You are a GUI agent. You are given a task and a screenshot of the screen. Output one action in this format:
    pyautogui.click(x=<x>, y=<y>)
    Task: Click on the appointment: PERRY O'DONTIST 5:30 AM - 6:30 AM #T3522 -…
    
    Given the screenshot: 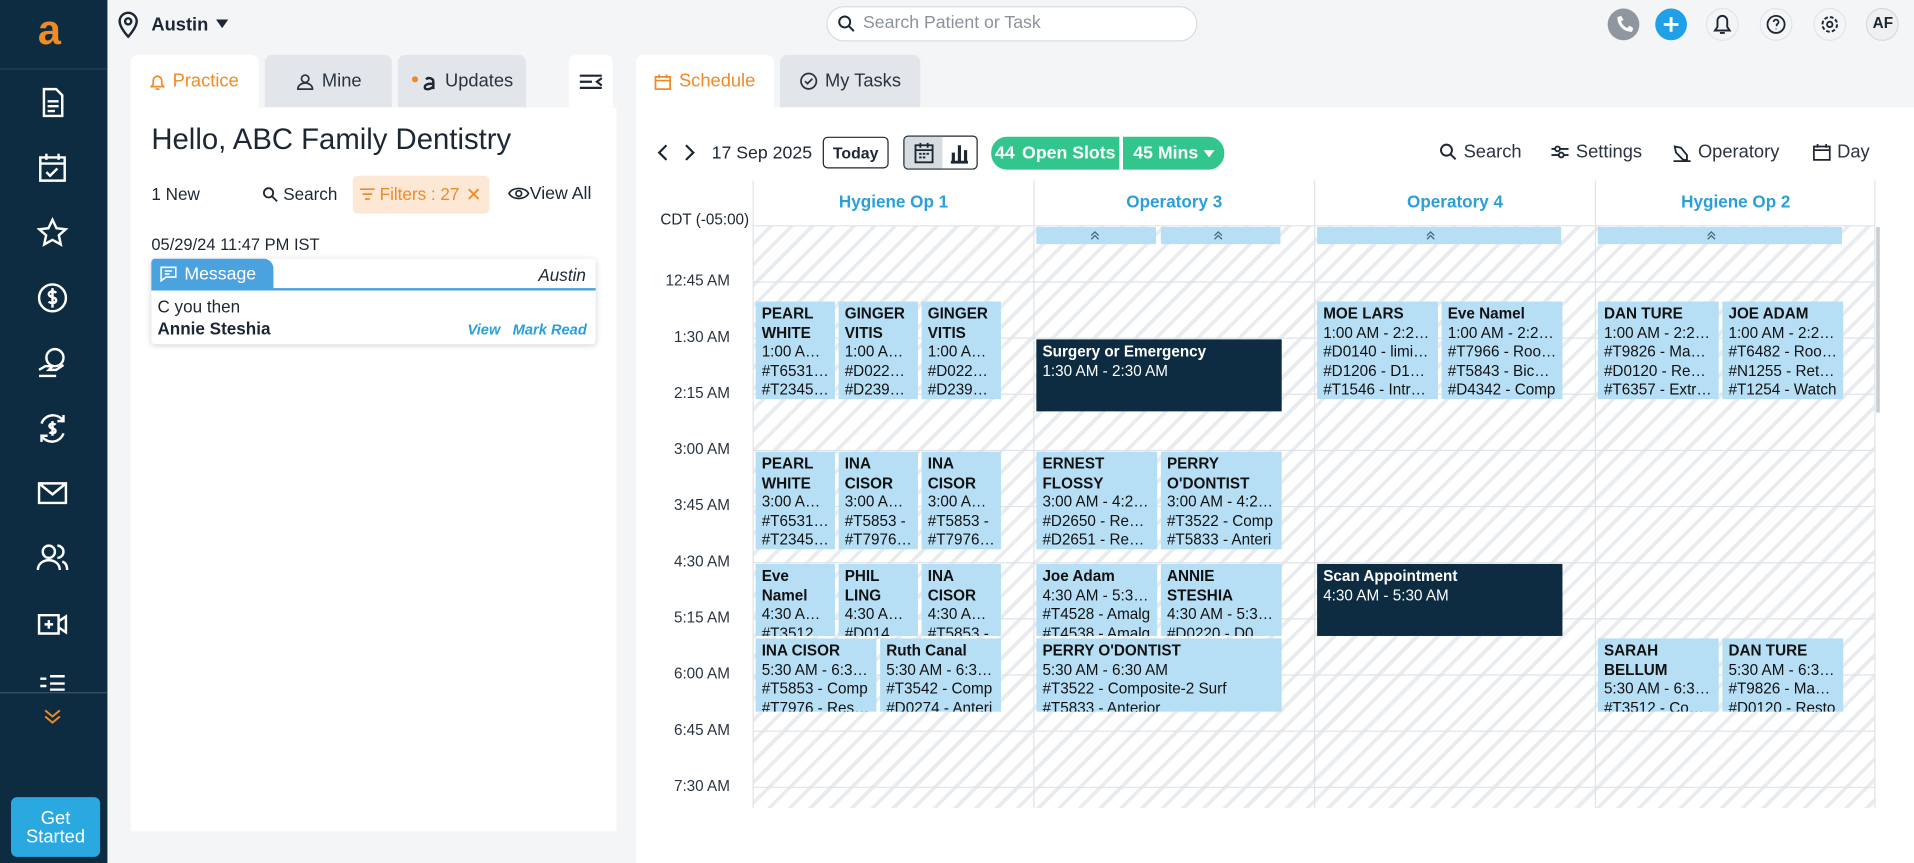 What is the action you would take?
    pyautogui.click(x=1159, y=675)
    